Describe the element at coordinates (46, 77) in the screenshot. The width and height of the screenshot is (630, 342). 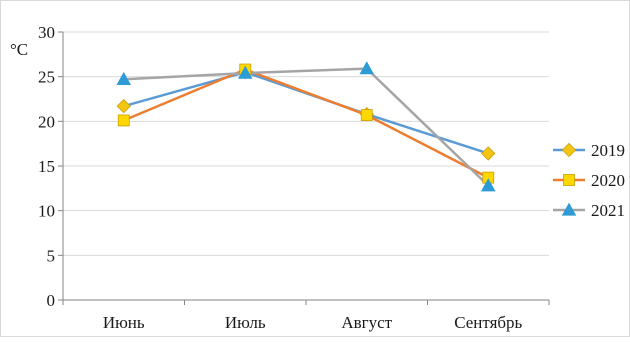
I see `y-tick-label: 25` at that location.